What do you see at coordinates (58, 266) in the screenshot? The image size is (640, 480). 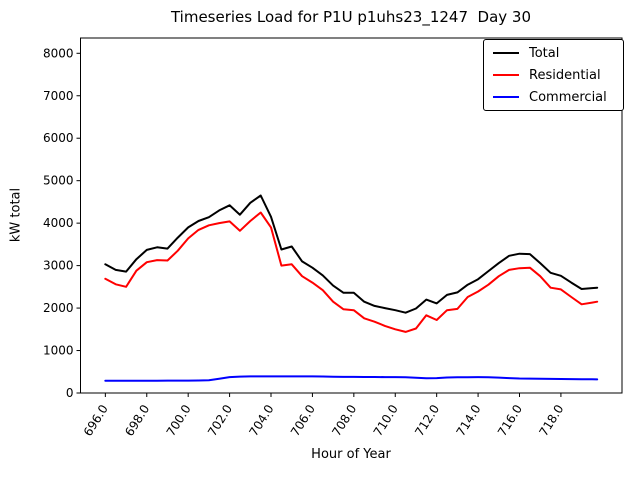 I see `y-tick-label: 3000` at bounding box center [58, 266].